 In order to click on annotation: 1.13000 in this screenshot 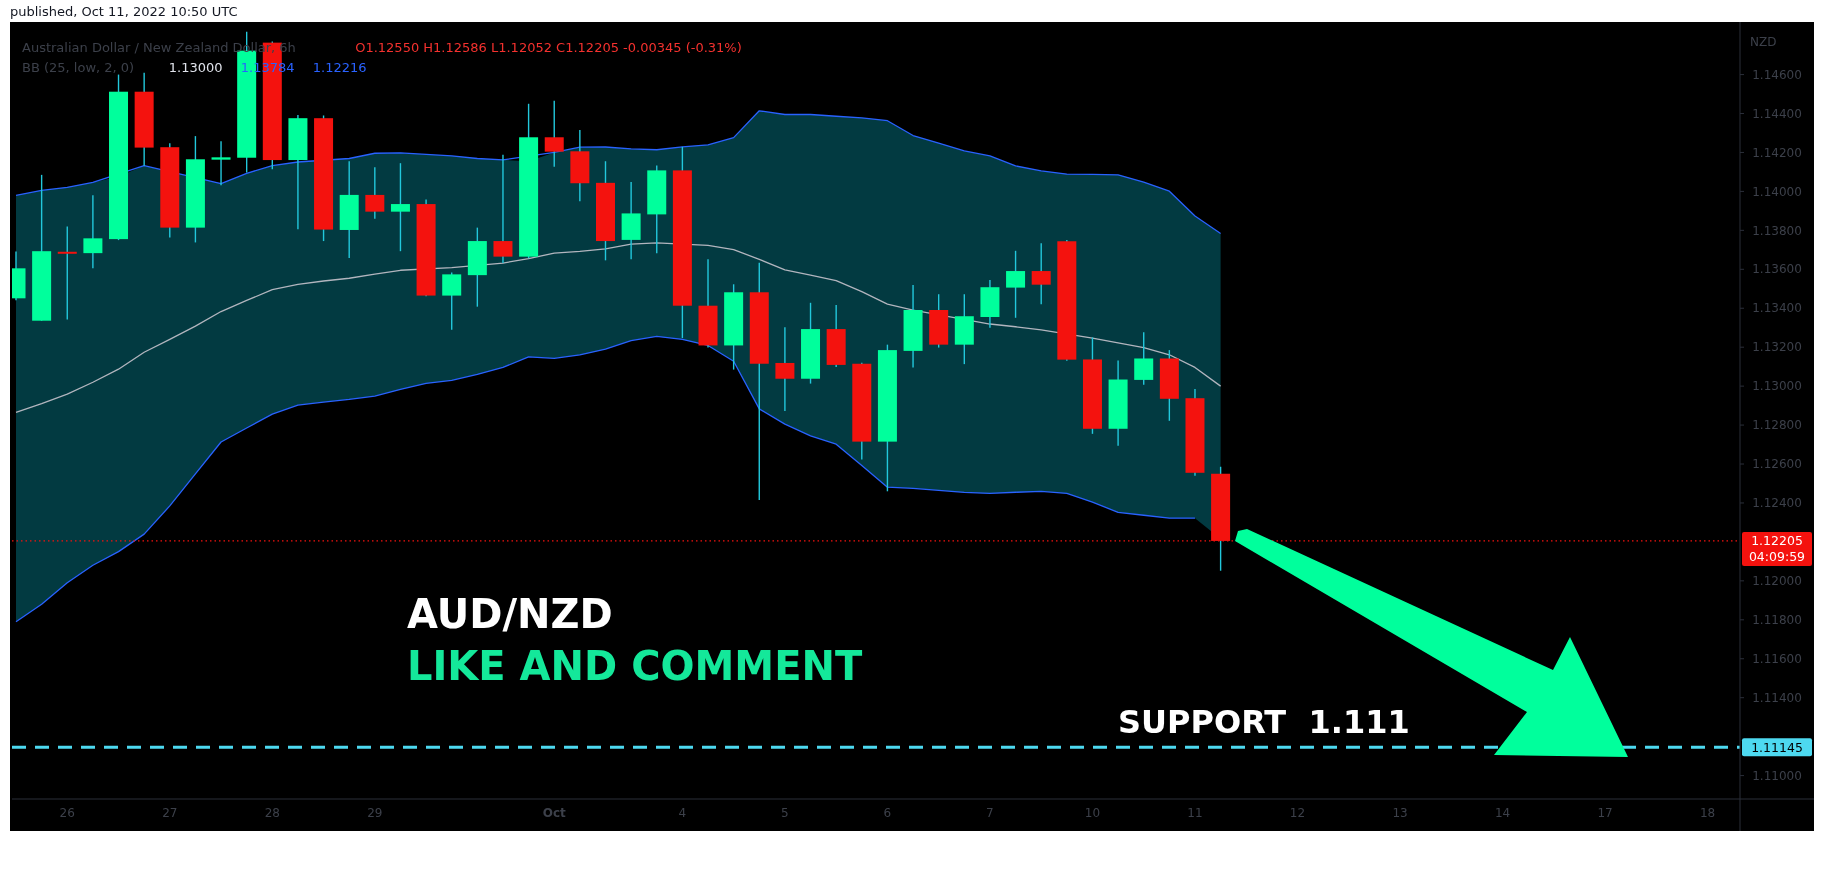, I will do `click(195, 67)`.